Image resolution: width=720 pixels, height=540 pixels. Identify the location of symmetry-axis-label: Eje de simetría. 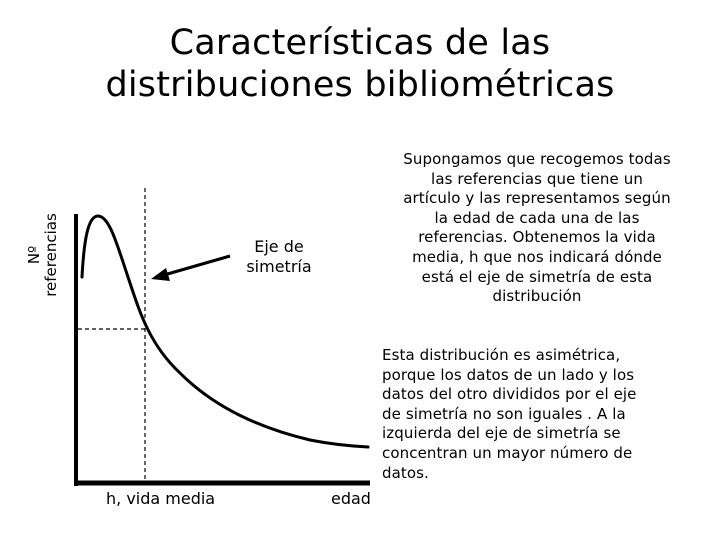
(279, 257).